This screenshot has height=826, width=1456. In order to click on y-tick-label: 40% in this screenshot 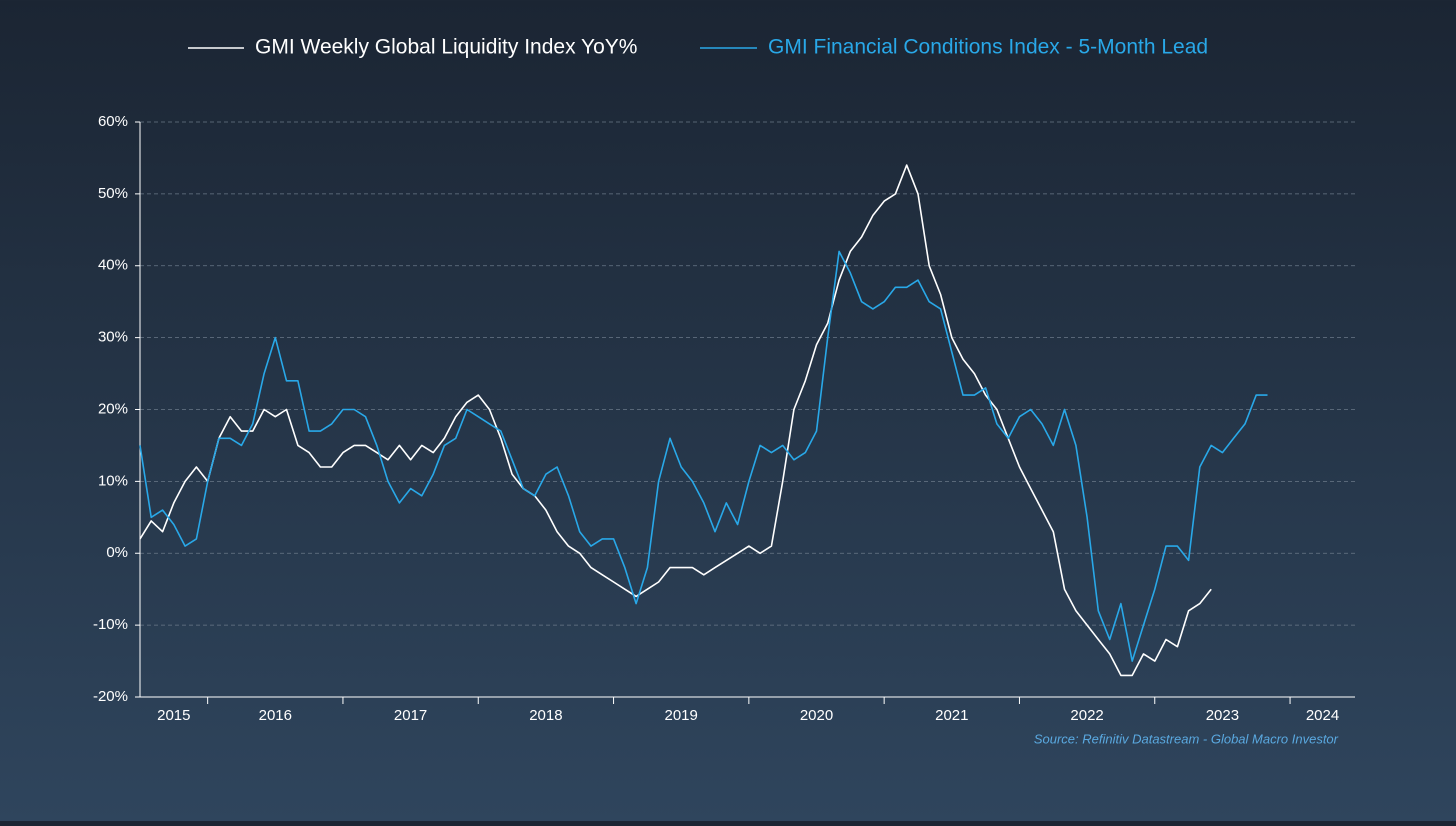, I will do `click(113, 265)`.